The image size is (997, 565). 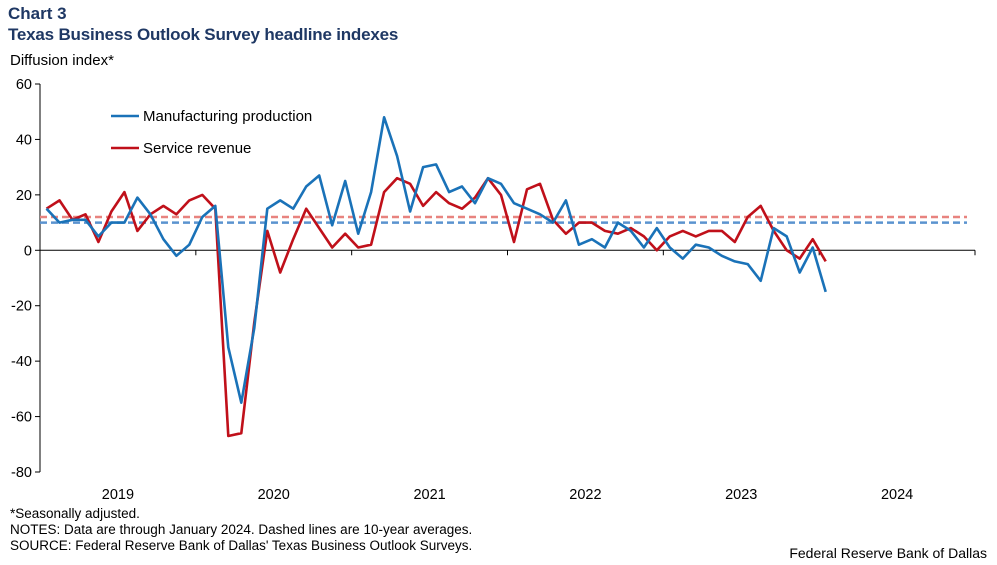 I want to click on legend-label-service-revenue: Service revenue, so click(x=197, y=148).